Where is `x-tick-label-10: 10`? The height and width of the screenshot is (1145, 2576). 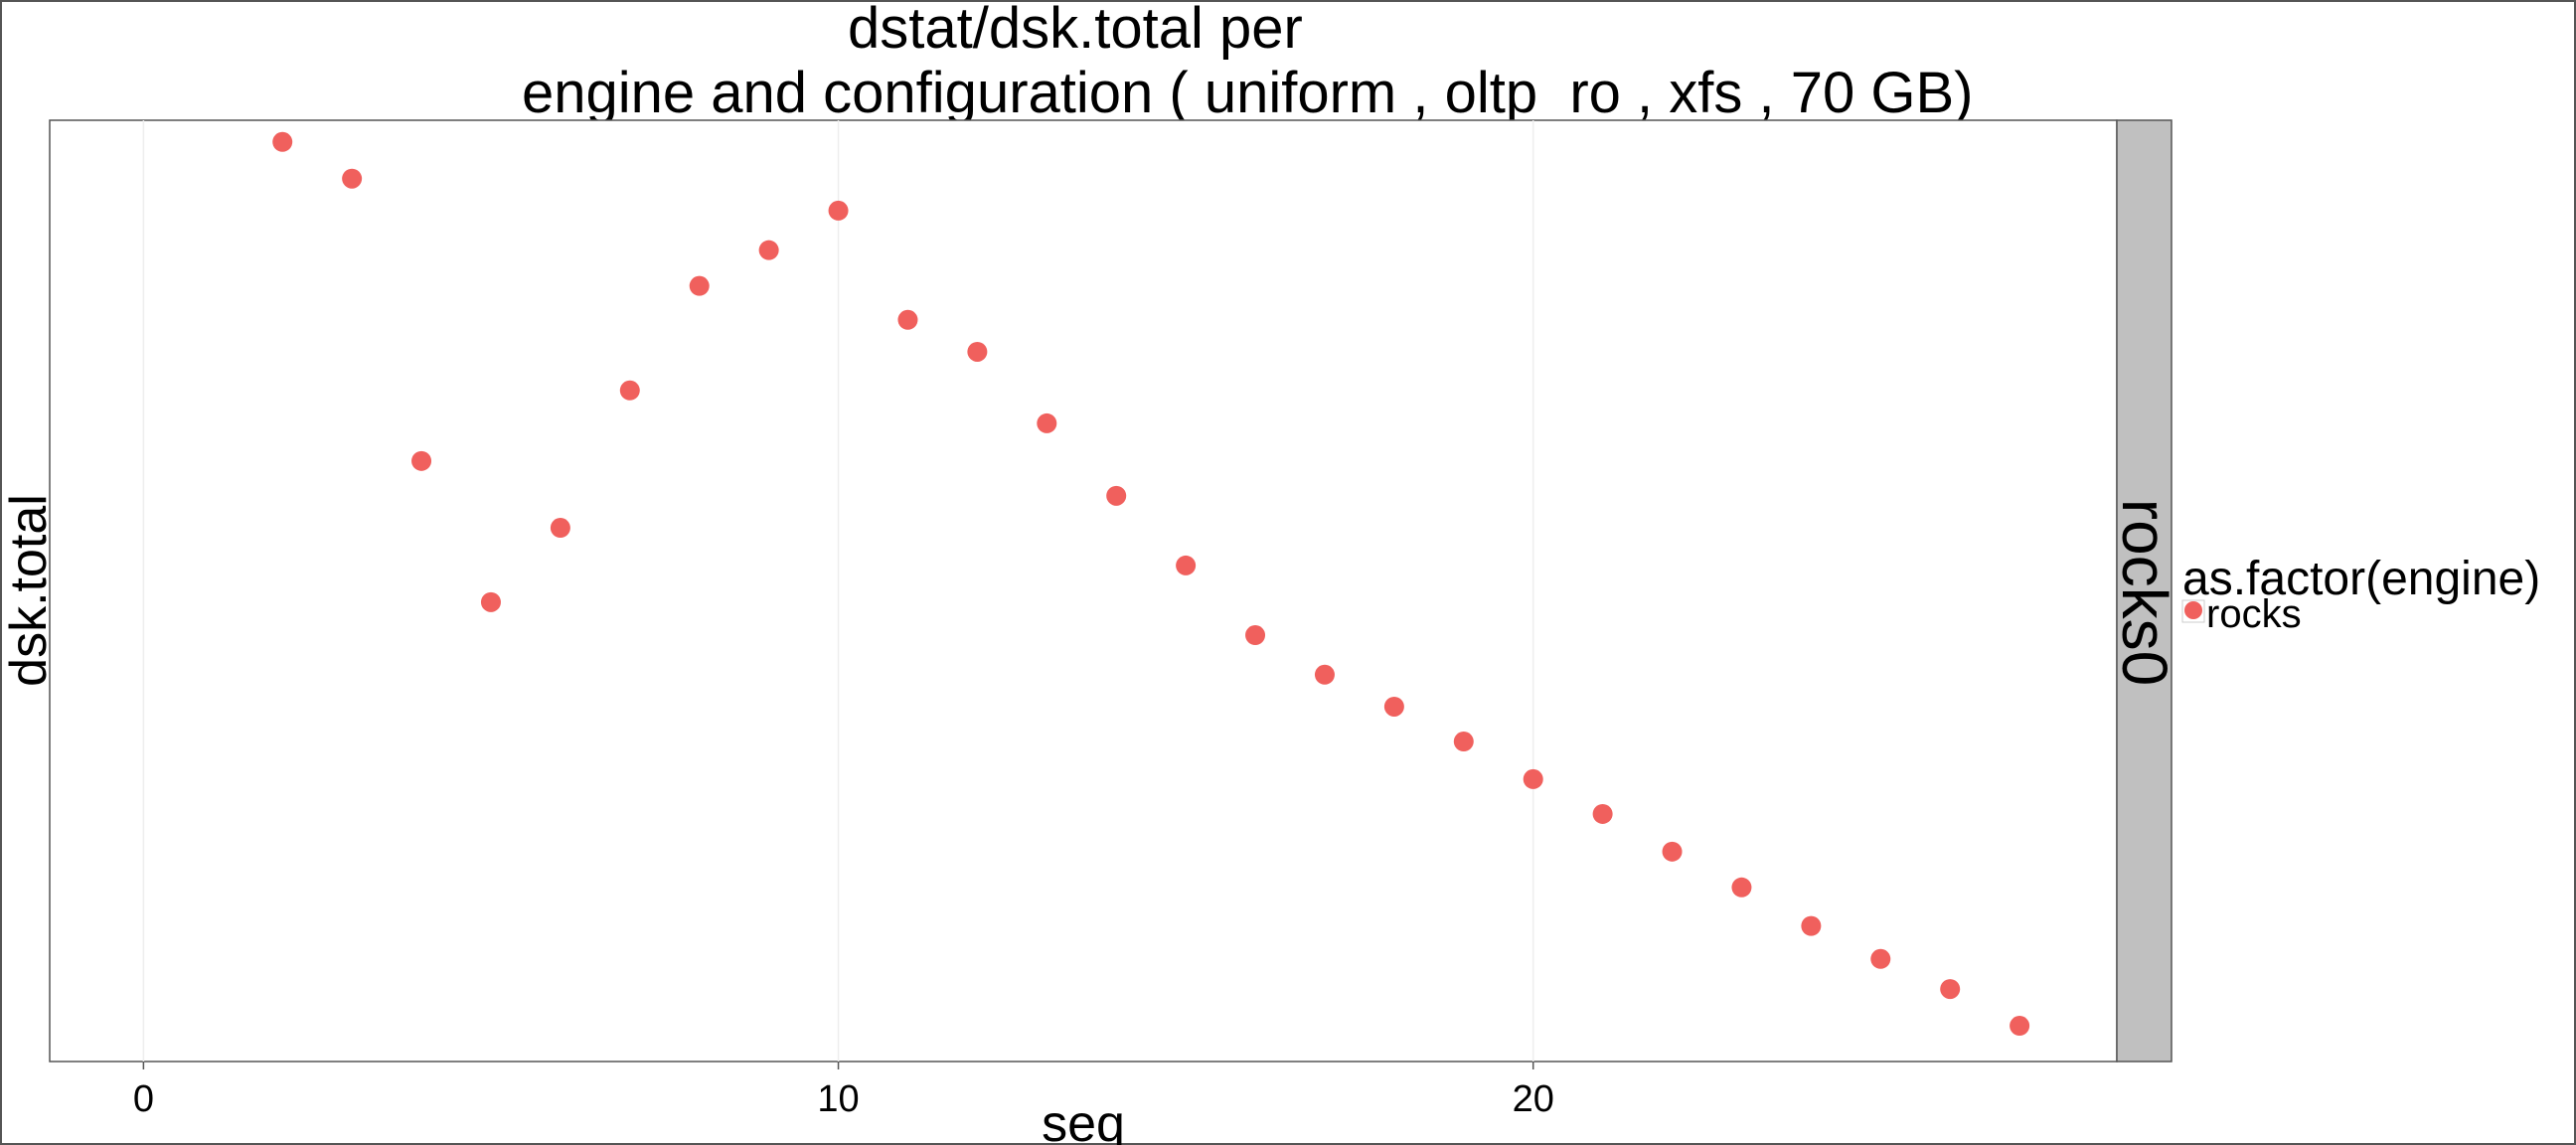
x-tick-label-10: 10 is located at coordinates (838, 1099).